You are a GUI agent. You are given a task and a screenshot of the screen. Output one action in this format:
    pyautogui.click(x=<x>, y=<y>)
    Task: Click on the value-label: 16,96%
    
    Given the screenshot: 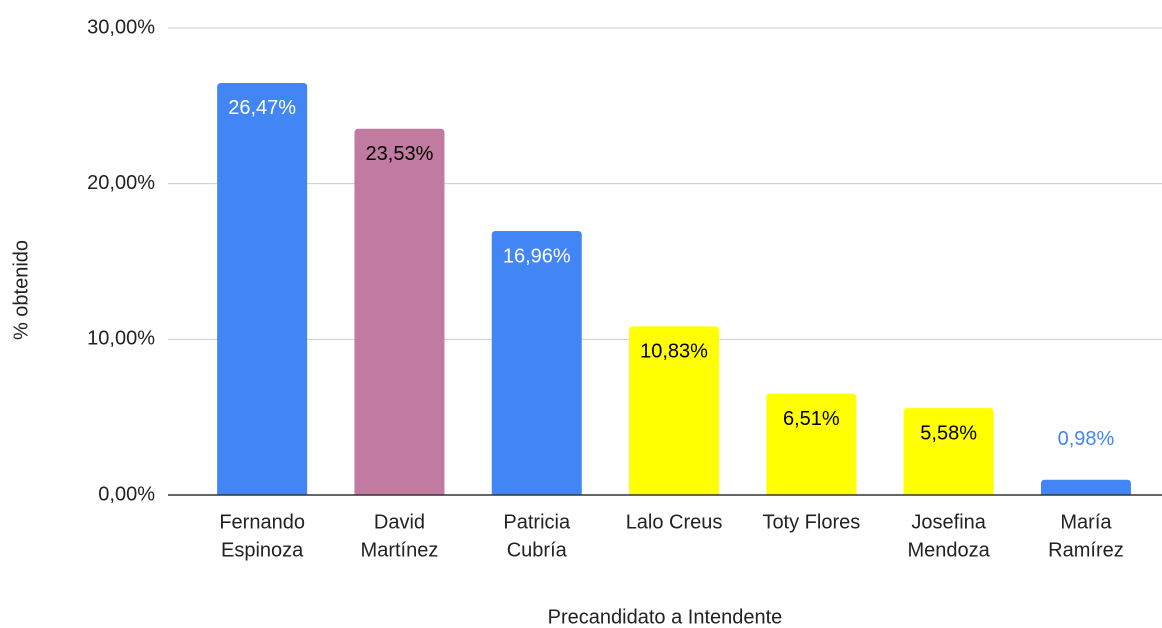 What is the action you would take?
    pyautogui.click(x=537, y=256)
    